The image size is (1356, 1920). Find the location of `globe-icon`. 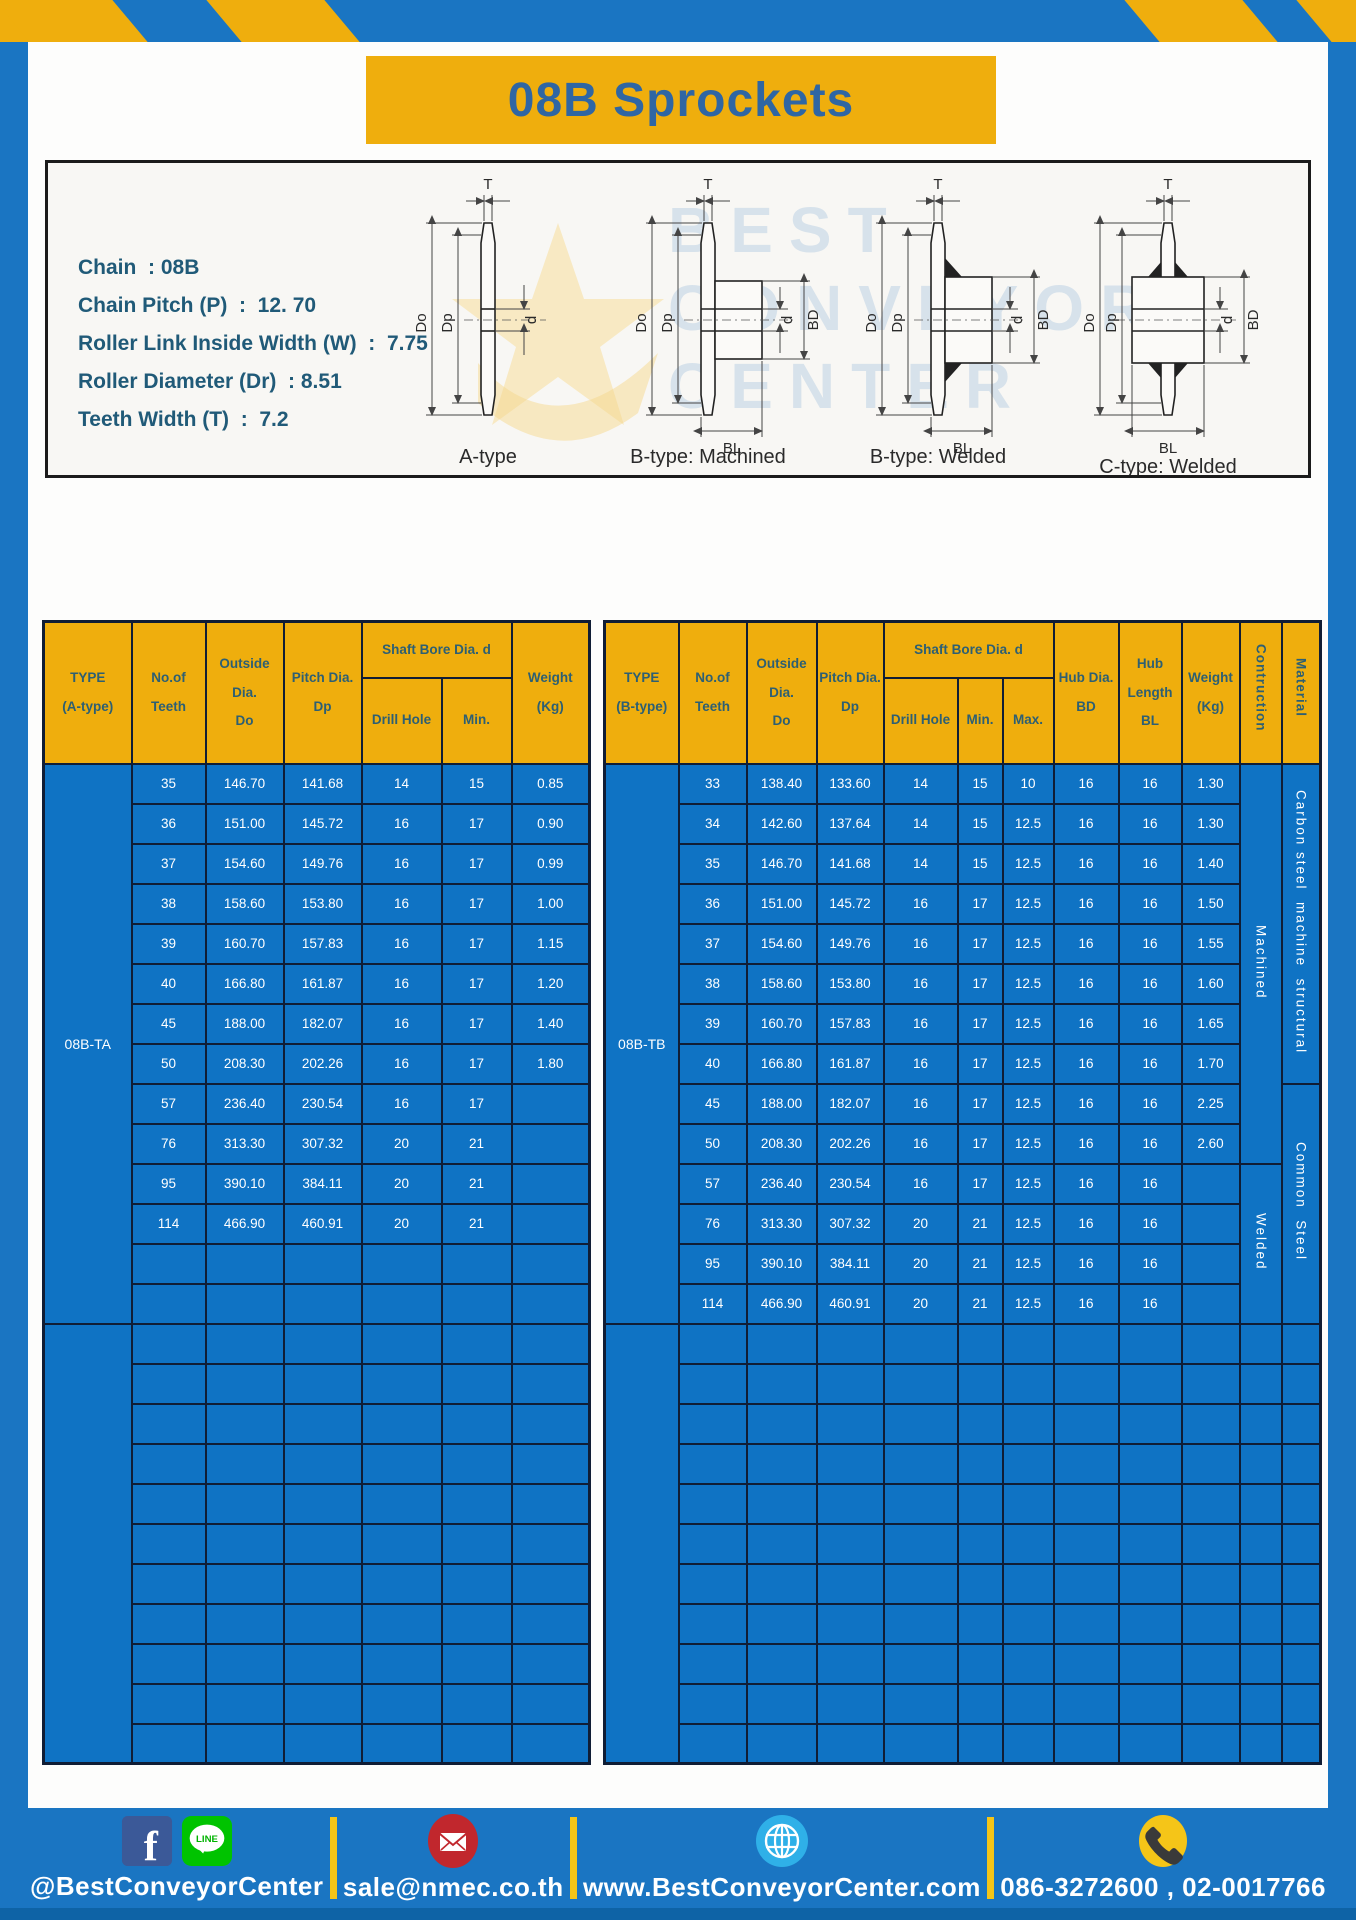

globe-icon is located at coordinates (782, 1841).